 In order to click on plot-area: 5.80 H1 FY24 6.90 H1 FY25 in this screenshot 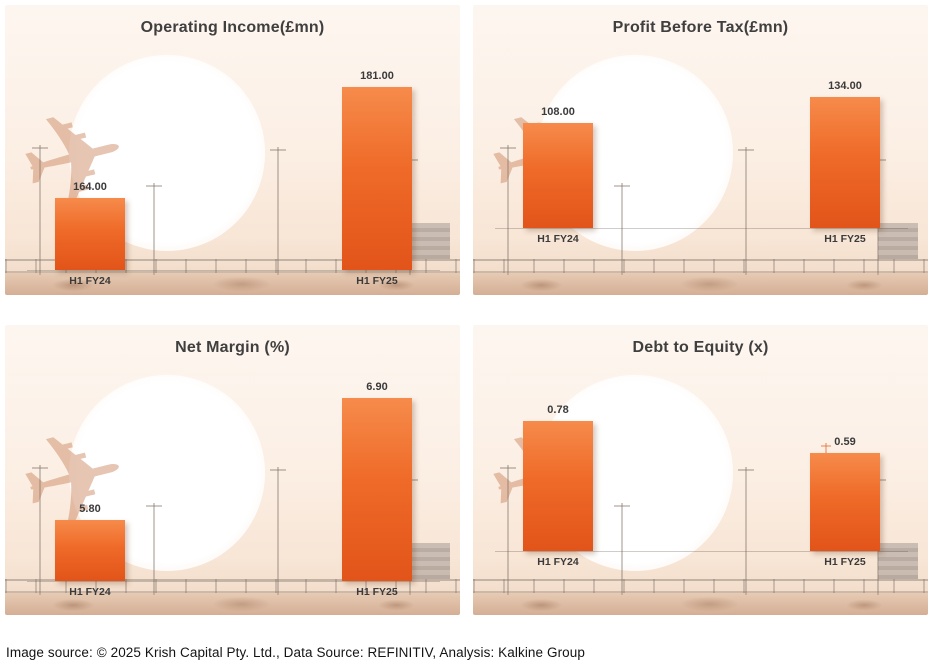, I will do `click(233, 489)`.